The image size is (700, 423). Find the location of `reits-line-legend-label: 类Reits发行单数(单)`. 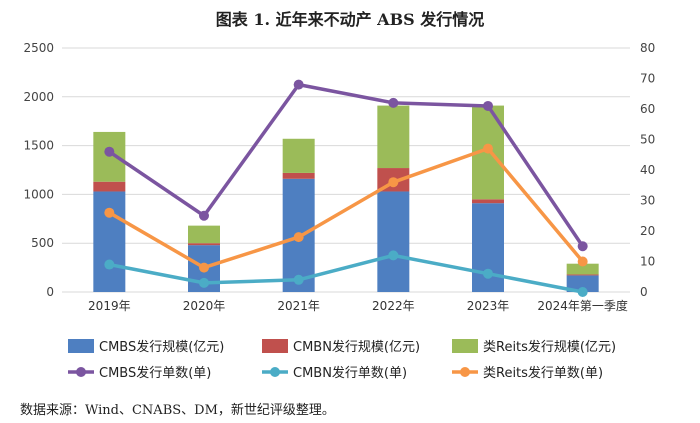

reits-line-legend-label: 类Reits发行单数(单) is located at coordinates (543, 373).